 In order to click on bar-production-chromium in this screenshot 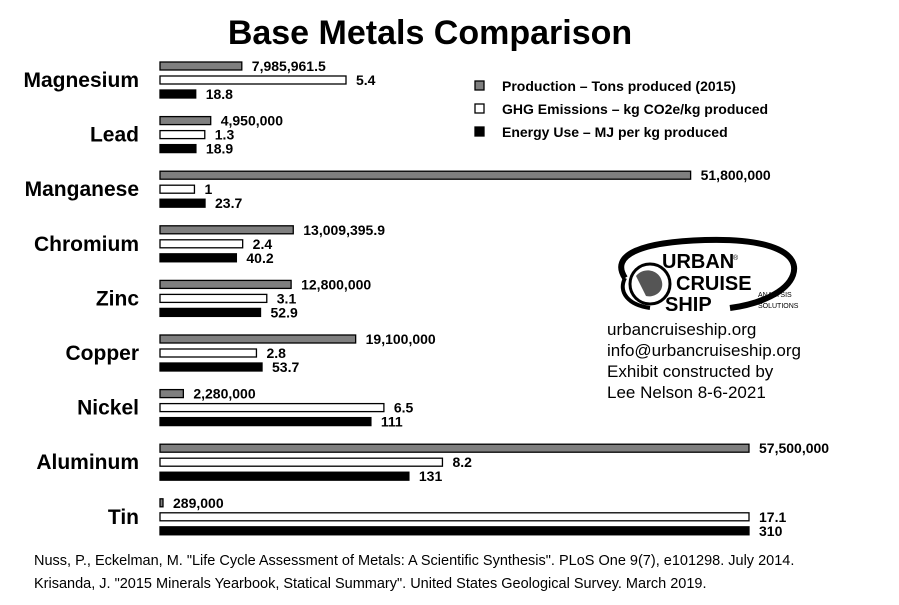, I will do `click(226, 230)`.